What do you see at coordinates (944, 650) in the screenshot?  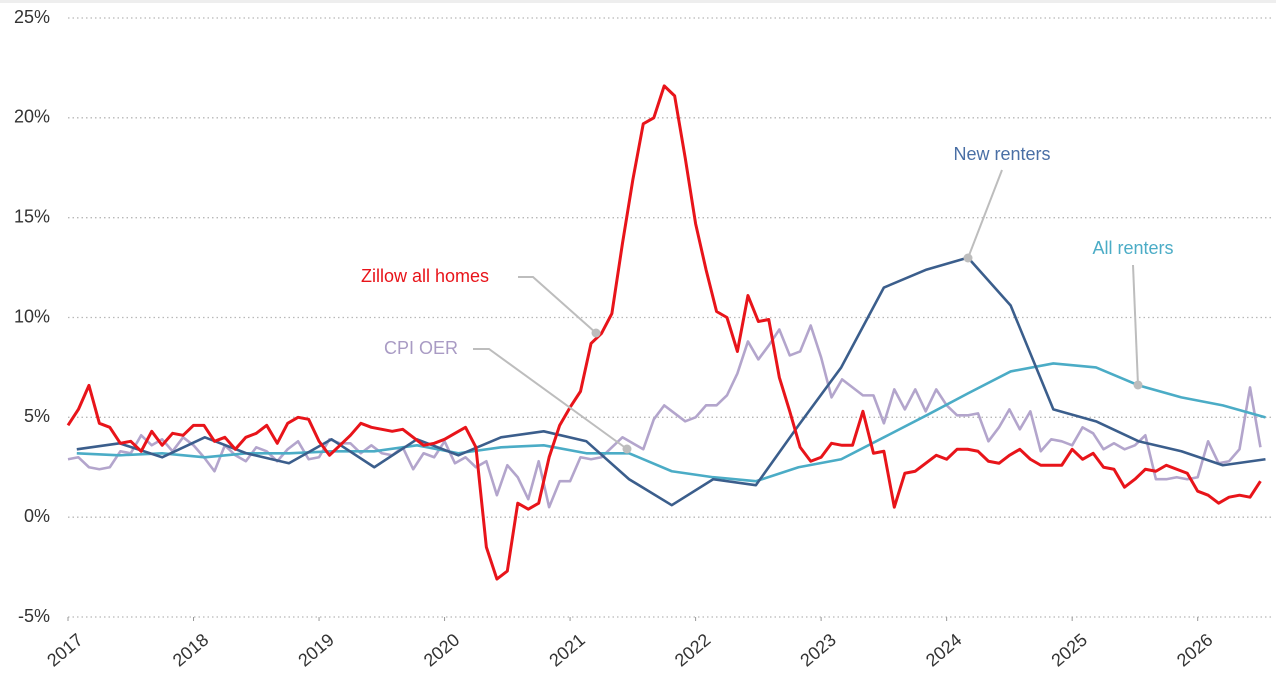 I see `x-tick-label: 2024` at bounding box center [944, 650].